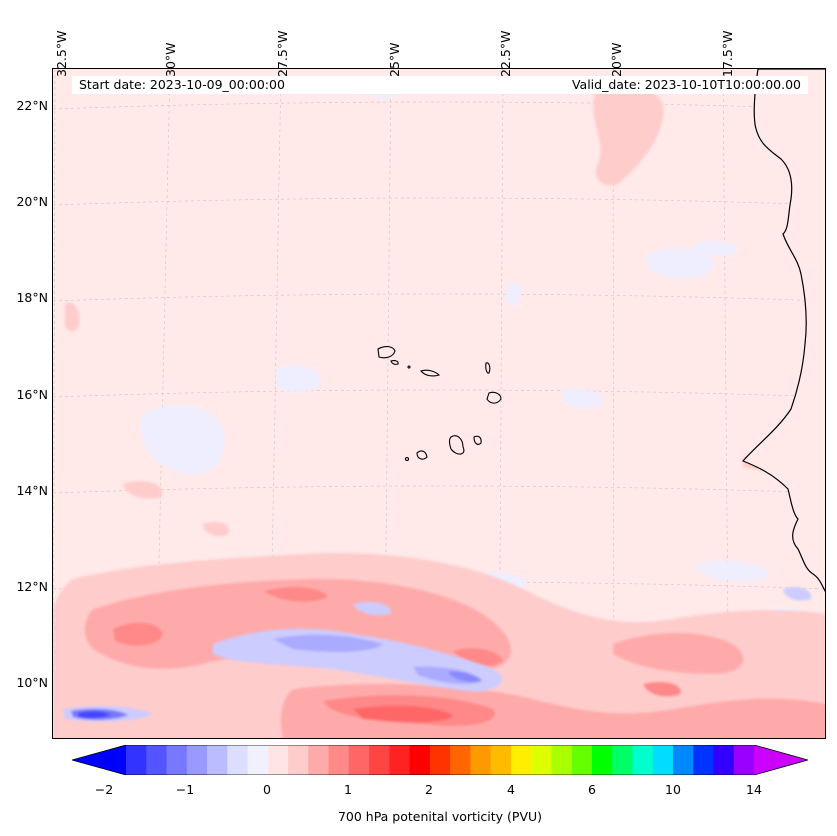 Image resolution: width=837 pixels, height=836 pixels. I want to click on colorbar-tick-label: −2, so click(104, 789).